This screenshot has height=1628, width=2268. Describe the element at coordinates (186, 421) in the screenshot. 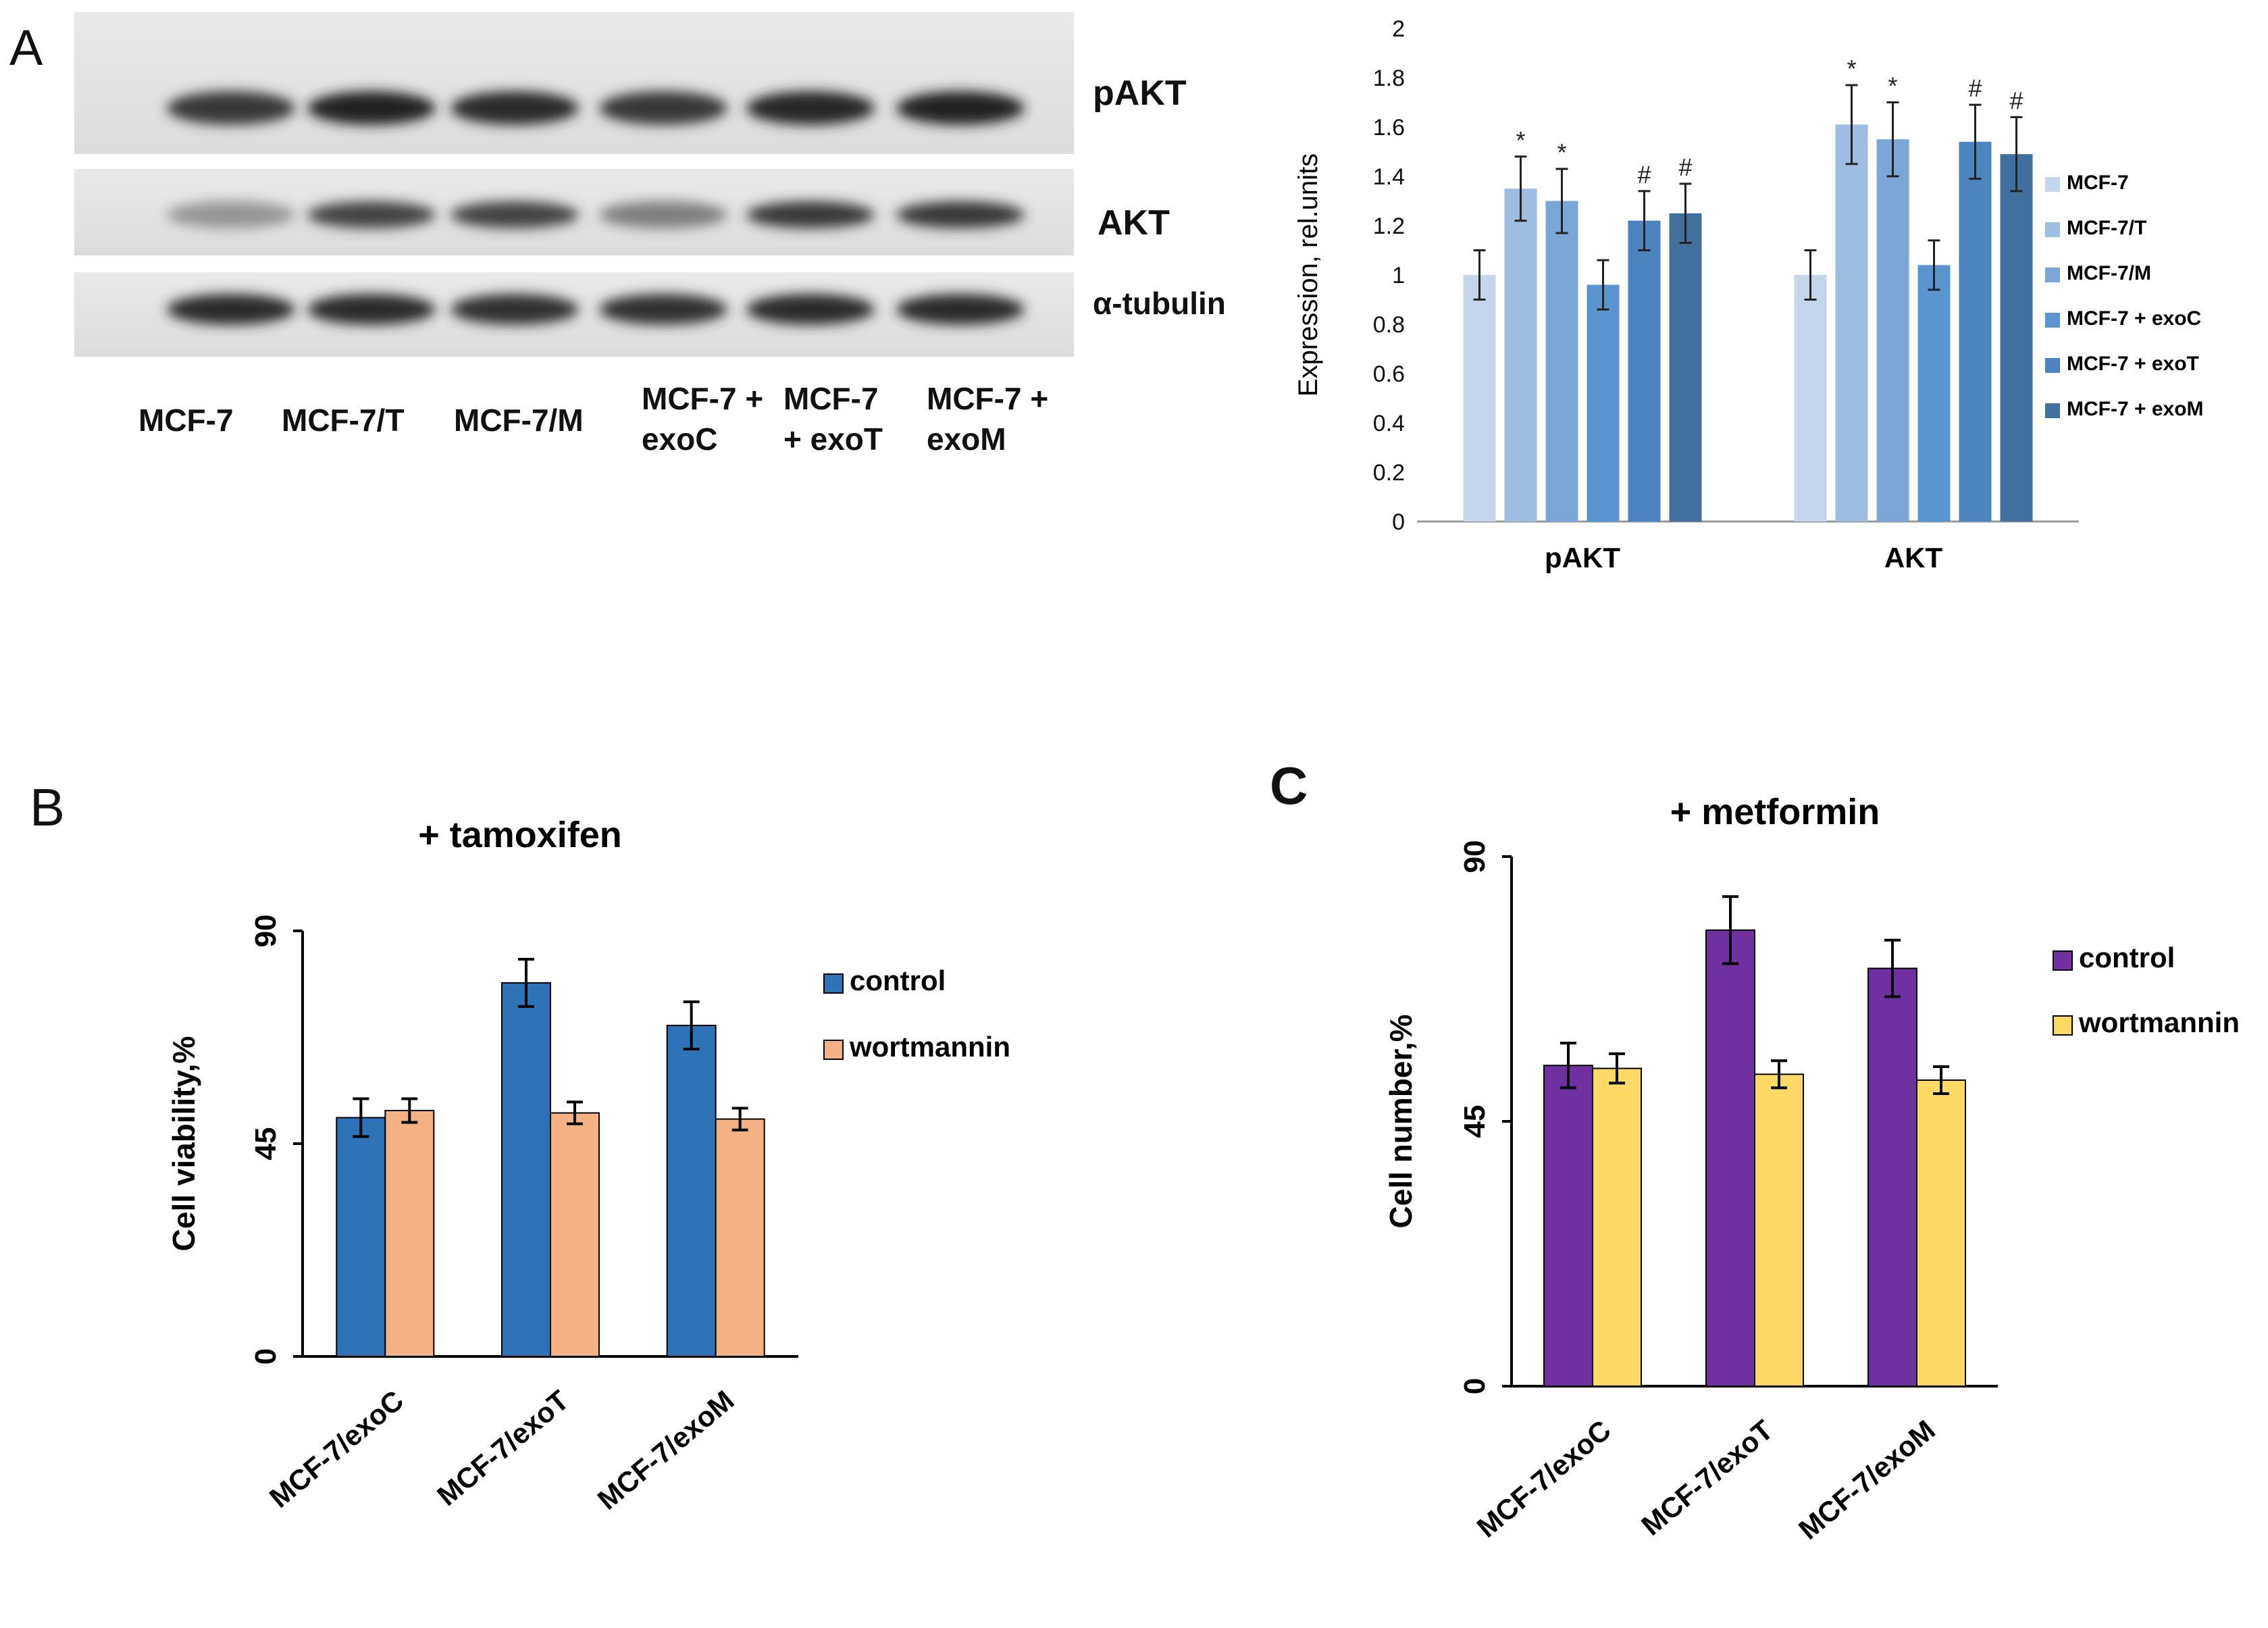

I see `lane-label-1: MCF-7` at that location.